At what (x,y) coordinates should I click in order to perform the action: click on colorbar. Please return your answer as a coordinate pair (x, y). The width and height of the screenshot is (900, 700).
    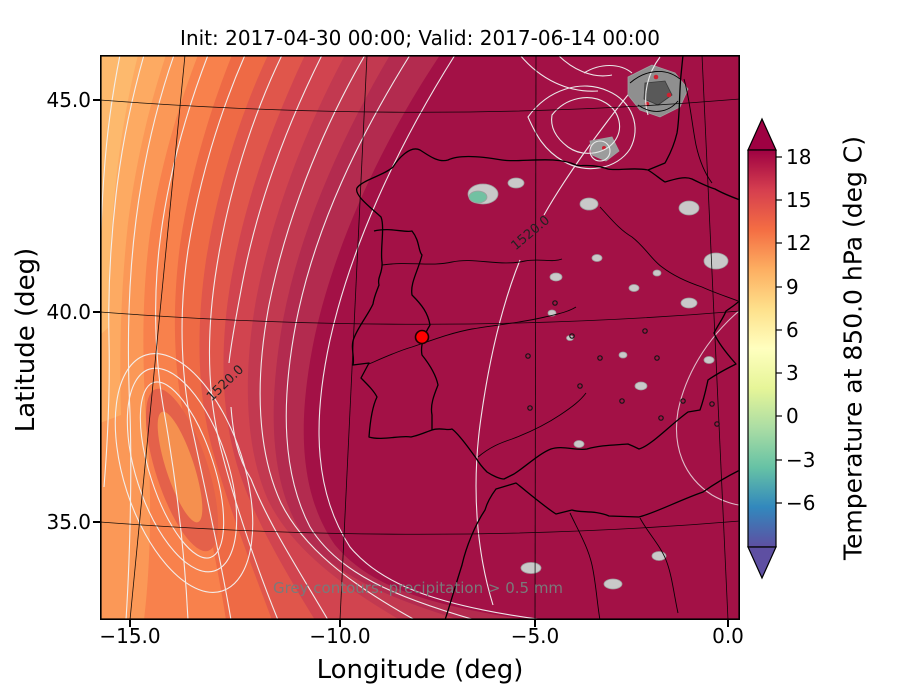
    Looking at the image, I should click on (764, 348).